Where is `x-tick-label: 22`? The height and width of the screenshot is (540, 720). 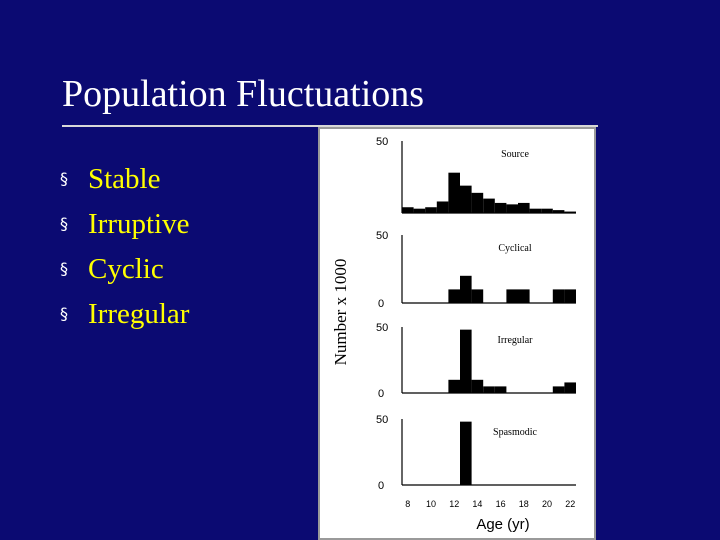
x-tick-label: 22 is located at coordinates (570, 504).